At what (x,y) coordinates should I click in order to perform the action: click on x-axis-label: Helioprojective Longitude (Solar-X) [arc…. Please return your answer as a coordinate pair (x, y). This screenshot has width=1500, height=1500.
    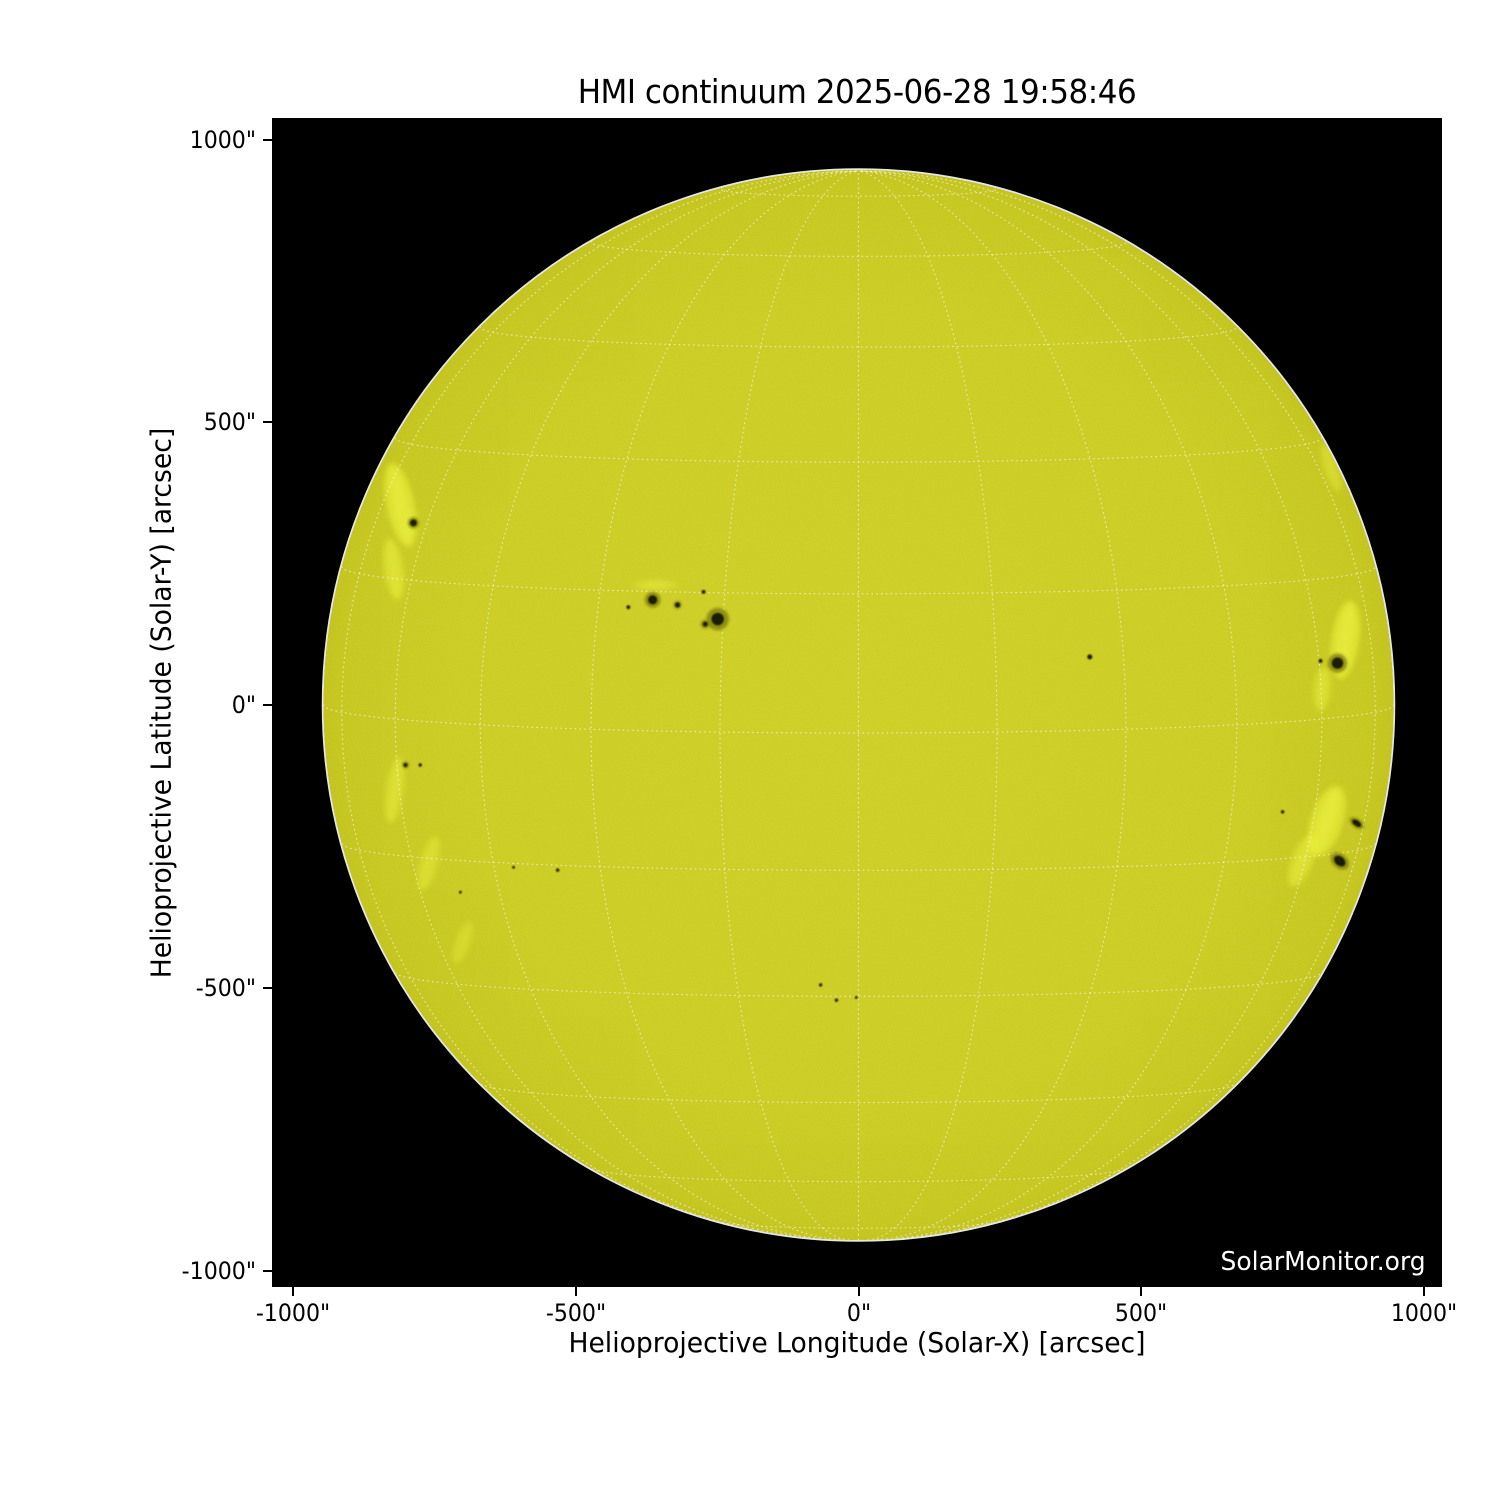
    Looking at the image, I should click on (857, 1342).